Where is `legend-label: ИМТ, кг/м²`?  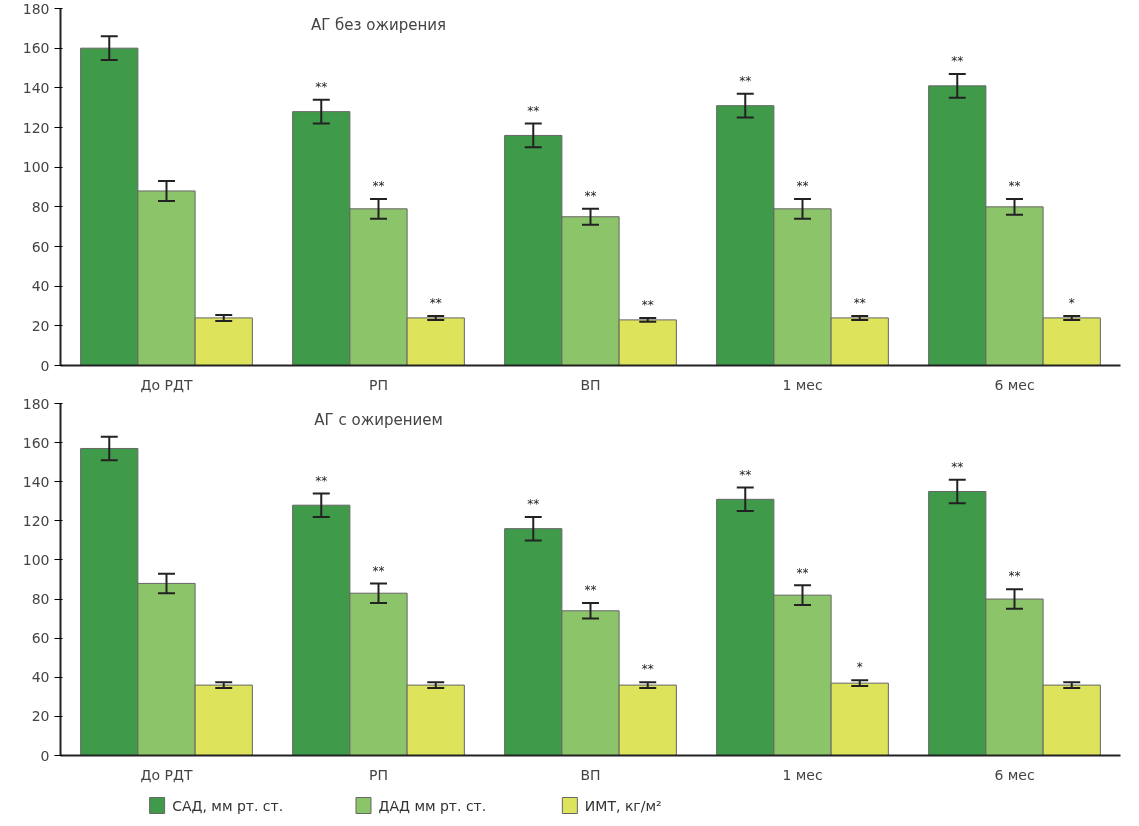
legend-label: ИМТ, кг/м² is located at coordinates (623, 805).